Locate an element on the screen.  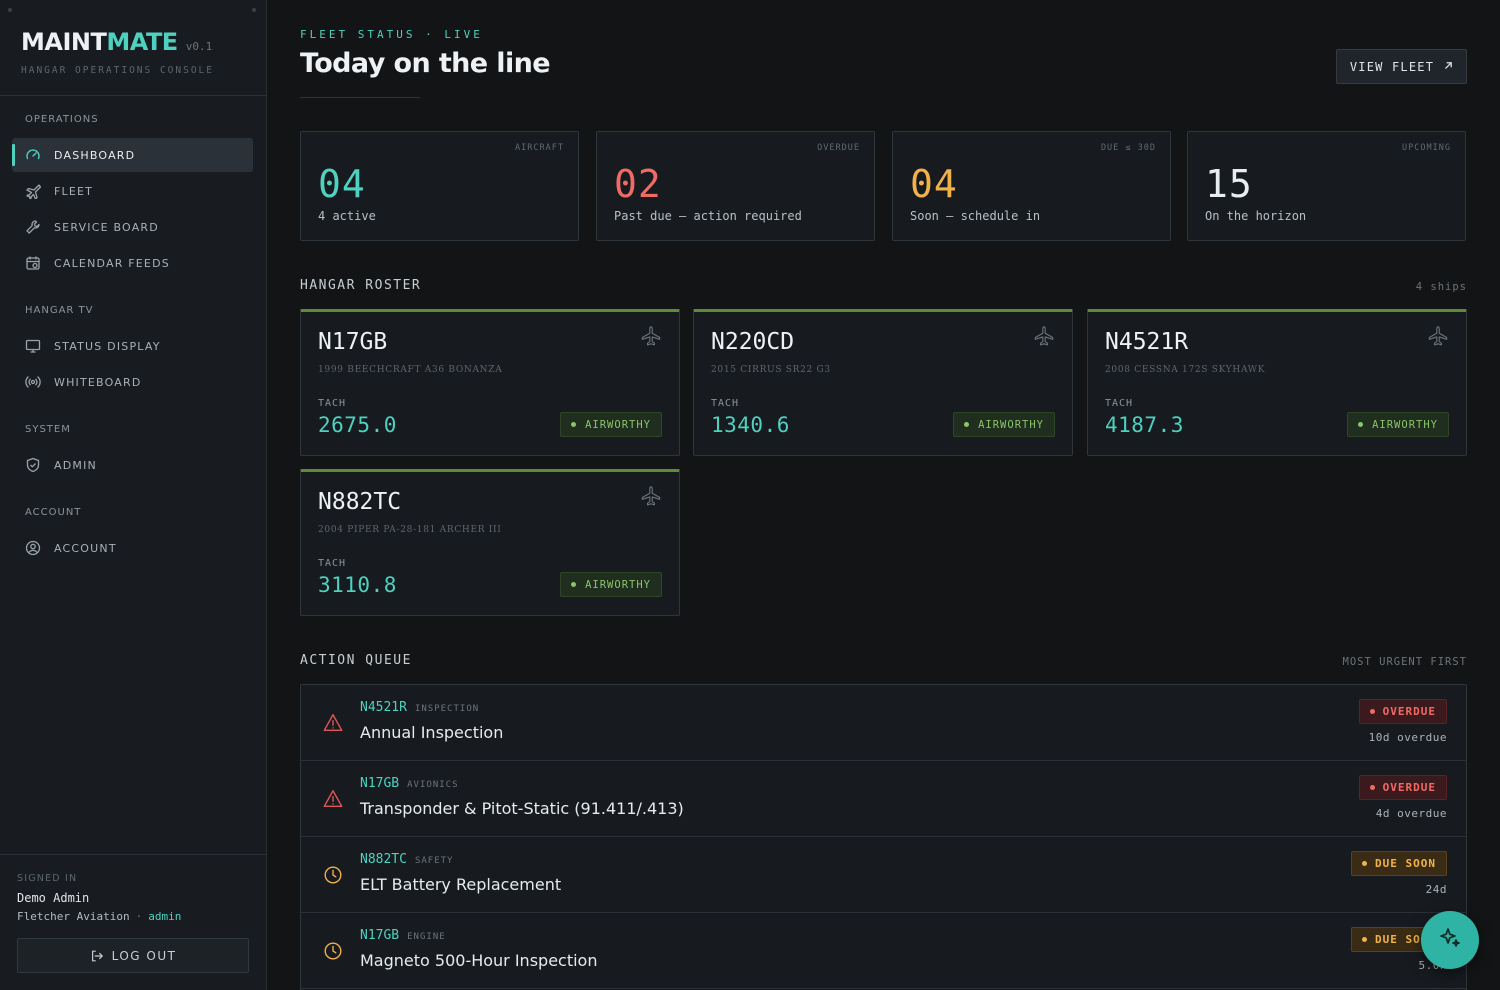
sidebar-item-status-display: STATUS DISPLAY is located at coordinates (132, 346).